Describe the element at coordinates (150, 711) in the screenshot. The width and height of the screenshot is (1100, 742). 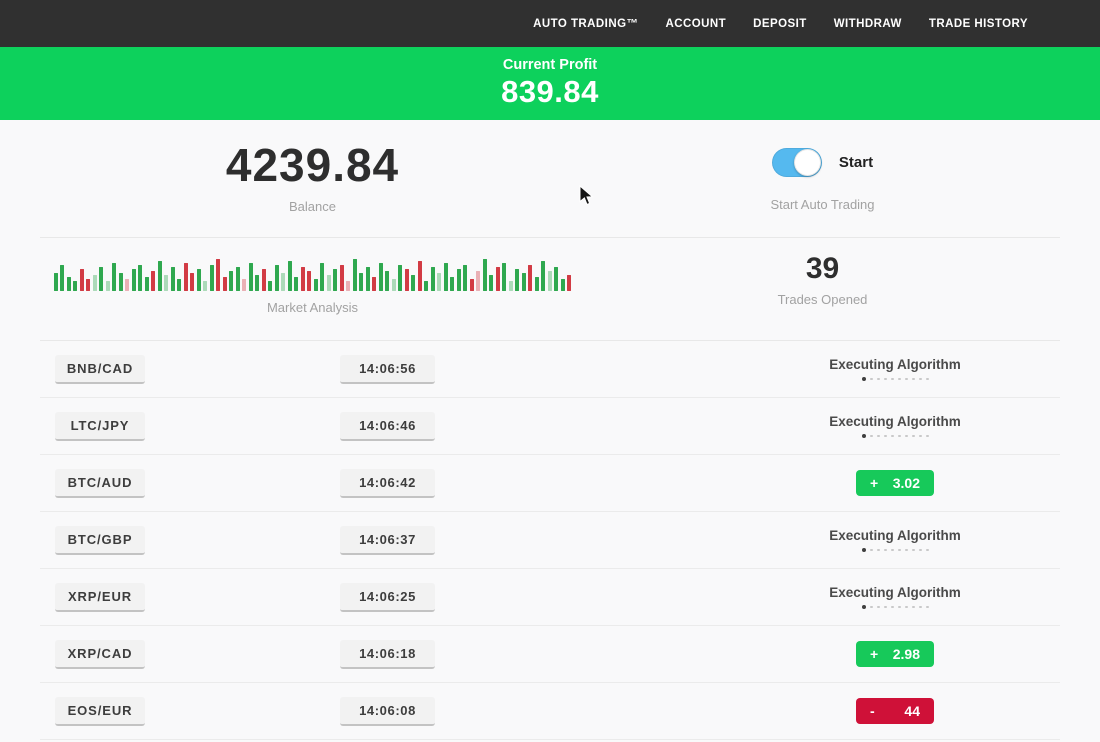
I see `pair-cell: EOS/EUR` at that location.